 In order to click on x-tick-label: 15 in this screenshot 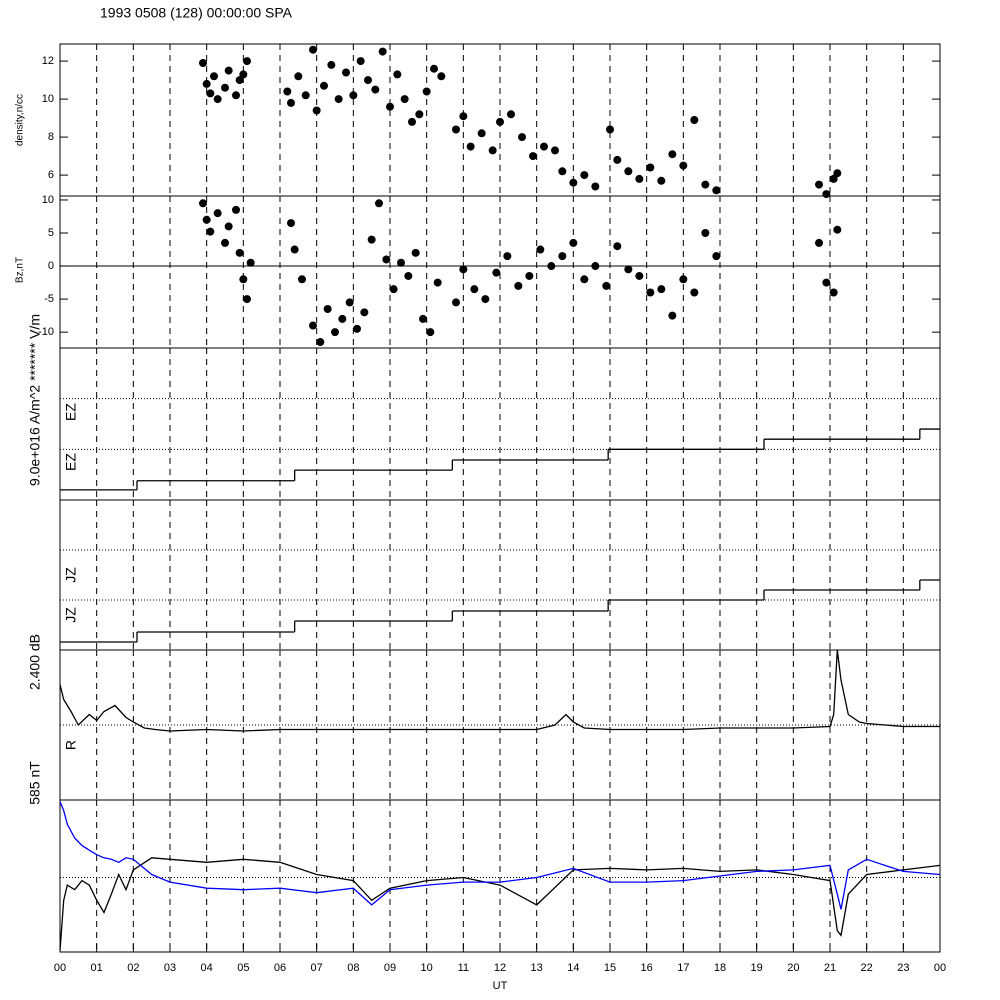, I will do `click(610, 968)`.